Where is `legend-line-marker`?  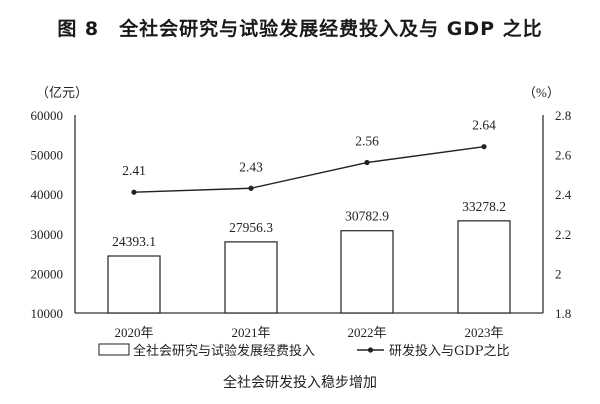 legend-line-marker is located at coordinates (370, 350).